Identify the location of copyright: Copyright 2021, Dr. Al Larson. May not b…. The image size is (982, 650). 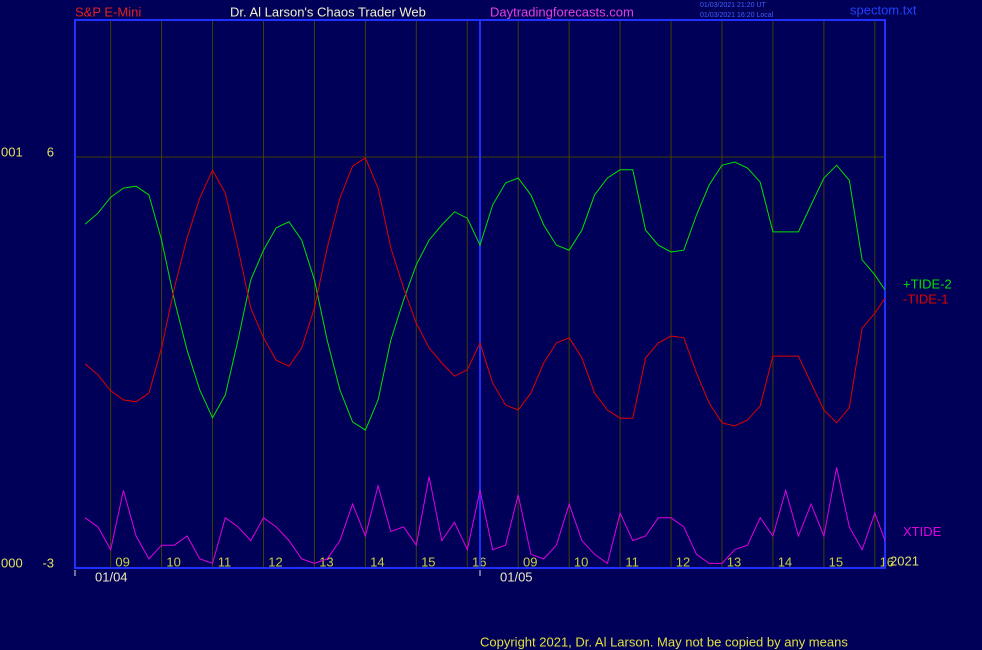
(664, 641).